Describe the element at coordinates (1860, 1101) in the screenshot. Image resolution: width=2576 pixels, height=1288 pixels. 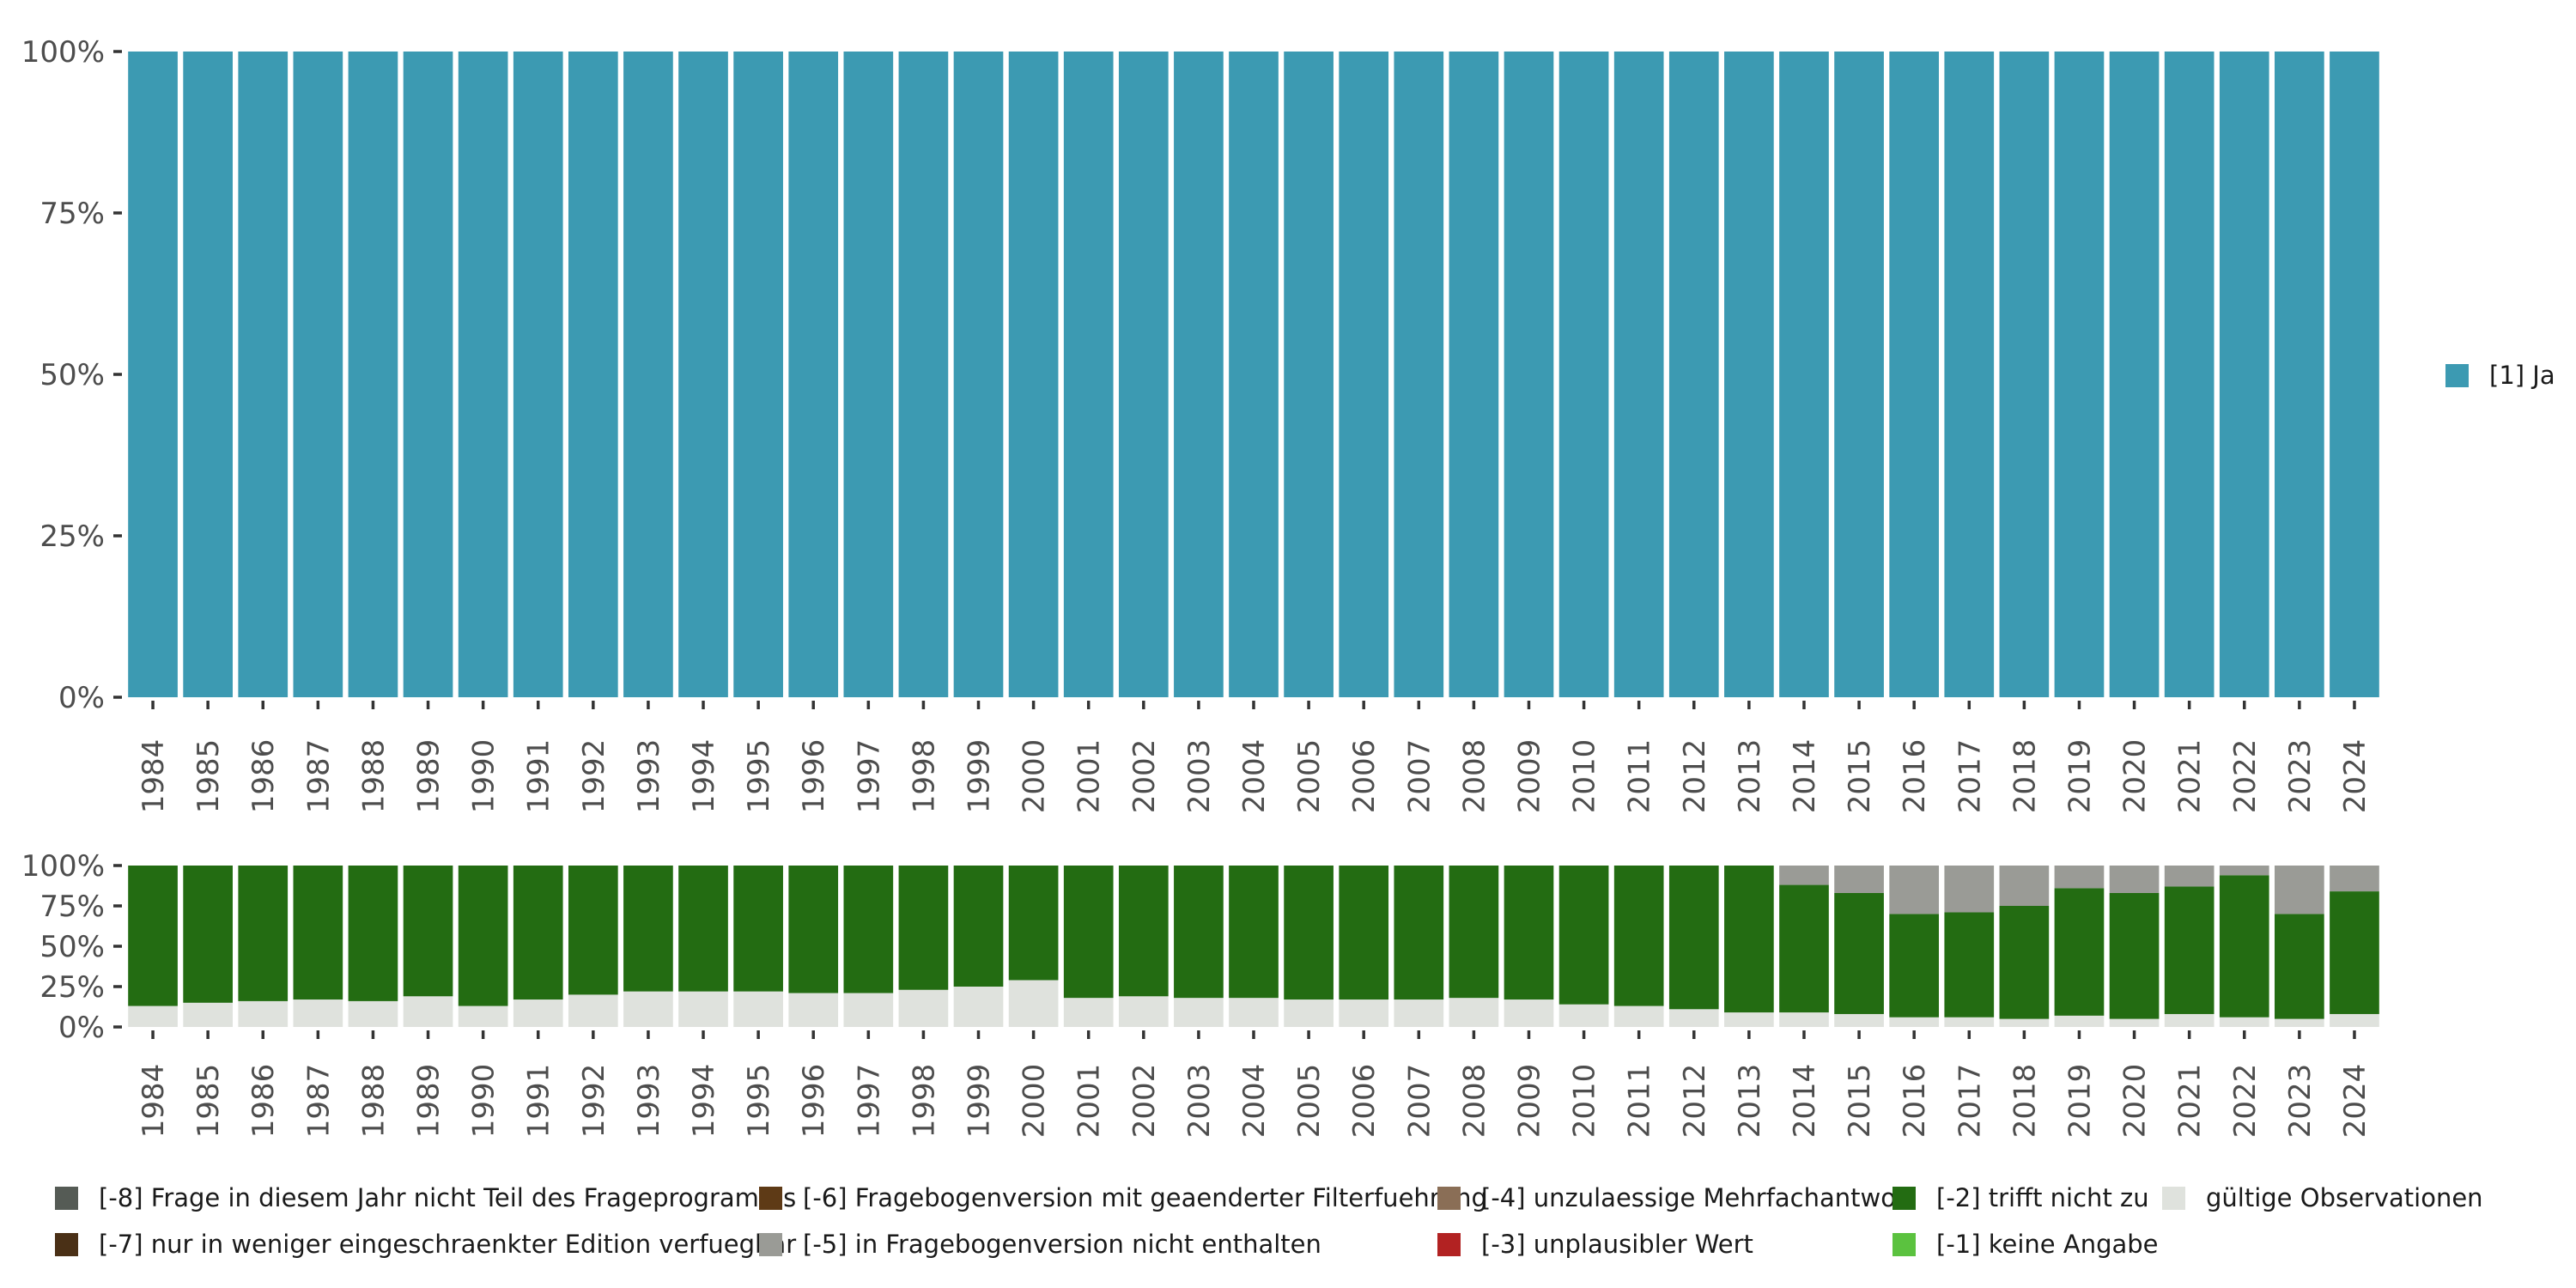
I see `x-tick-label-1-2015: 2015` at that location.